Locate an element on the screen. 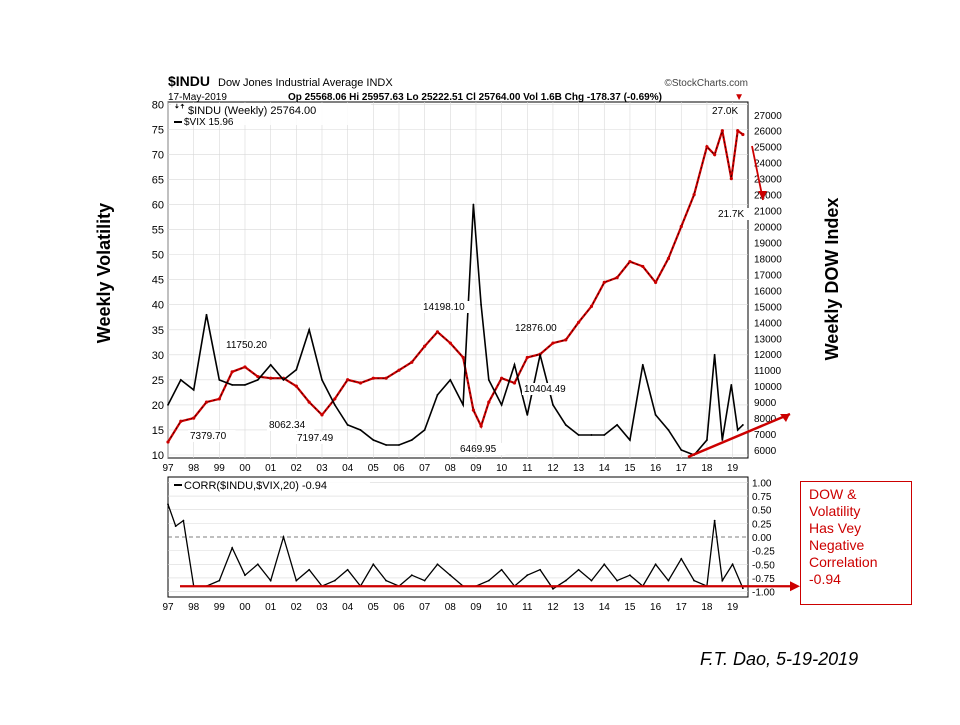 The width and height of the screenshot is (960, 725). x-tick-label-lower: 13 is located at coordinates (579, 607).